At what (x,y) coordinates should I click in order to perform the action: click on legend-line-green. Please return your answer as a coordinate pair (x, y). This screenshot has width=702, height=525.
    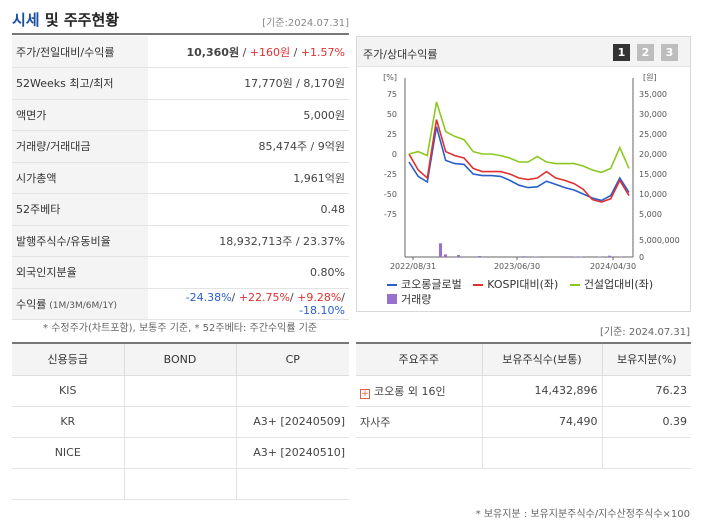
    Looking at the image, I should click on (574, 285).